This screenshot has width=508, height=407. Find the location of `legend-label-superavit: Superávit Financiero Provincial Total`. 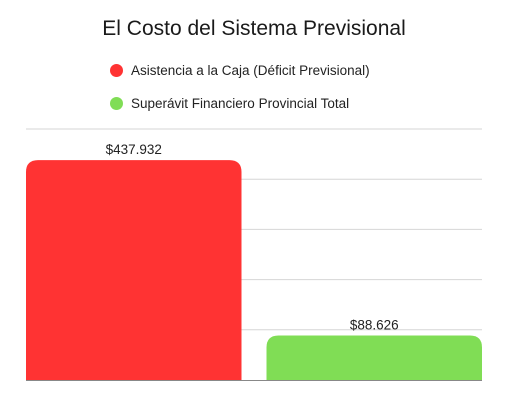

legend-label-superavit: Superávit Financiero Provincial Total is located at coordinates (240, 103).